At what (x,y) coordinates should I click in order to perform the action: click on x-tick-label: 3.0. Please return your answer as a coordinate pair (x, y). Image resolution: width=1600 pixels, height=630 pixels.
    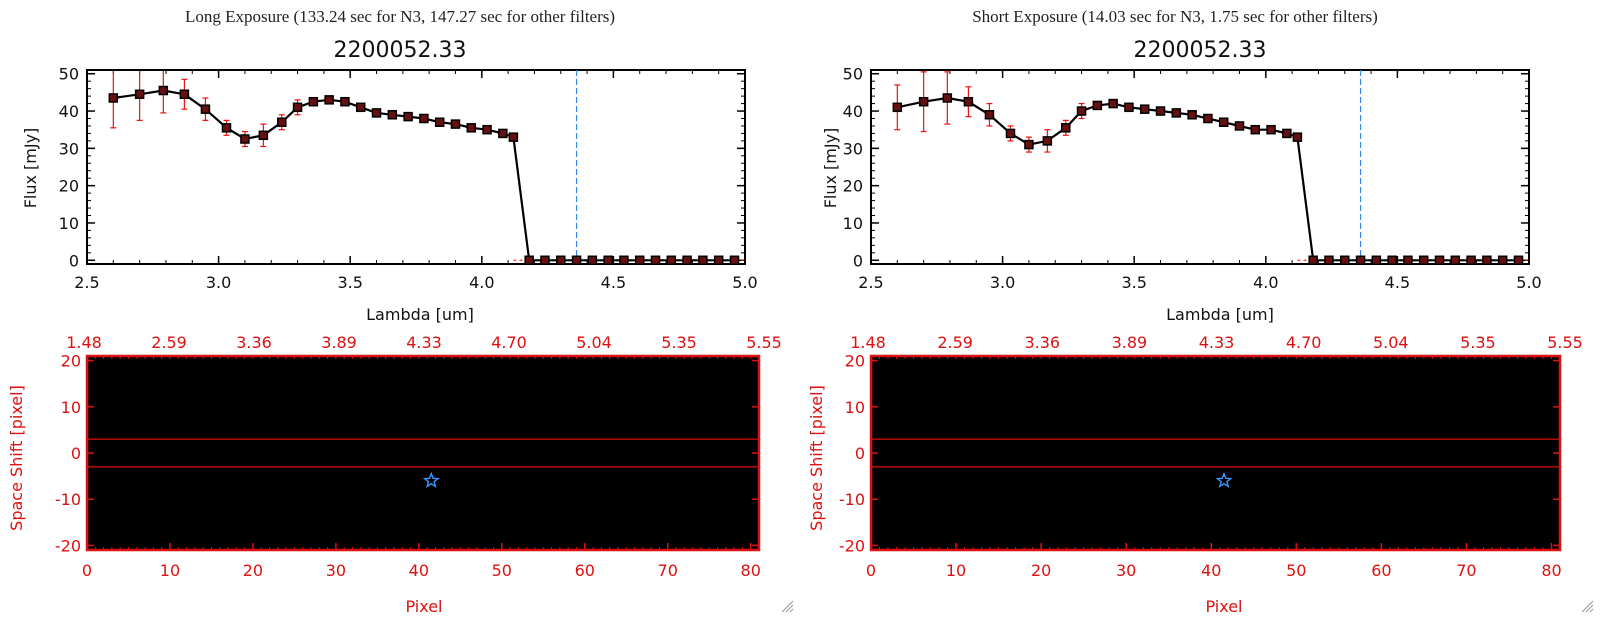
    Looking at the image, I should click on (218, 282).